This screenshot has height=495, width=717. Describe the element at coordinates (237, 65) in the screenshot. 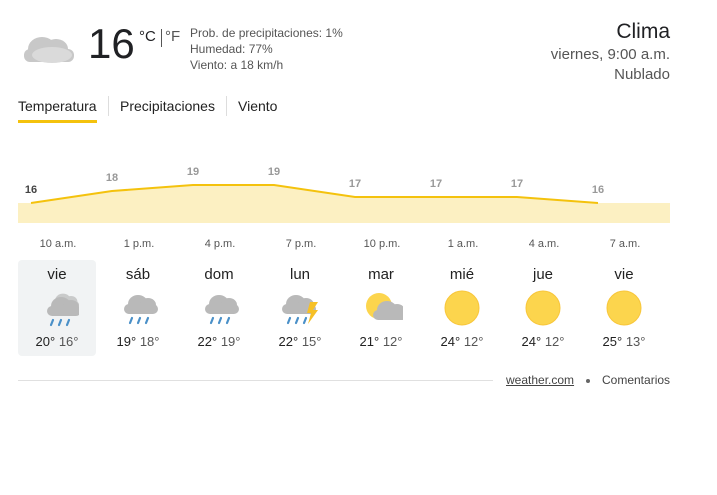

I see `wind: Viento: a 18 km/h` at that location.